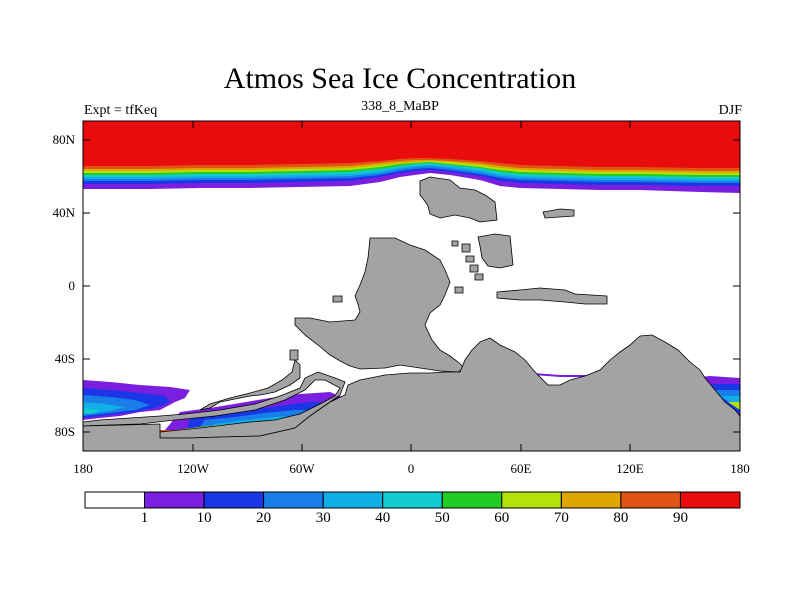 The image size is (800, 600). Describe the element at coordinates (383, 518) in the screenshot. I see `colorbar-label: 40` at that location.